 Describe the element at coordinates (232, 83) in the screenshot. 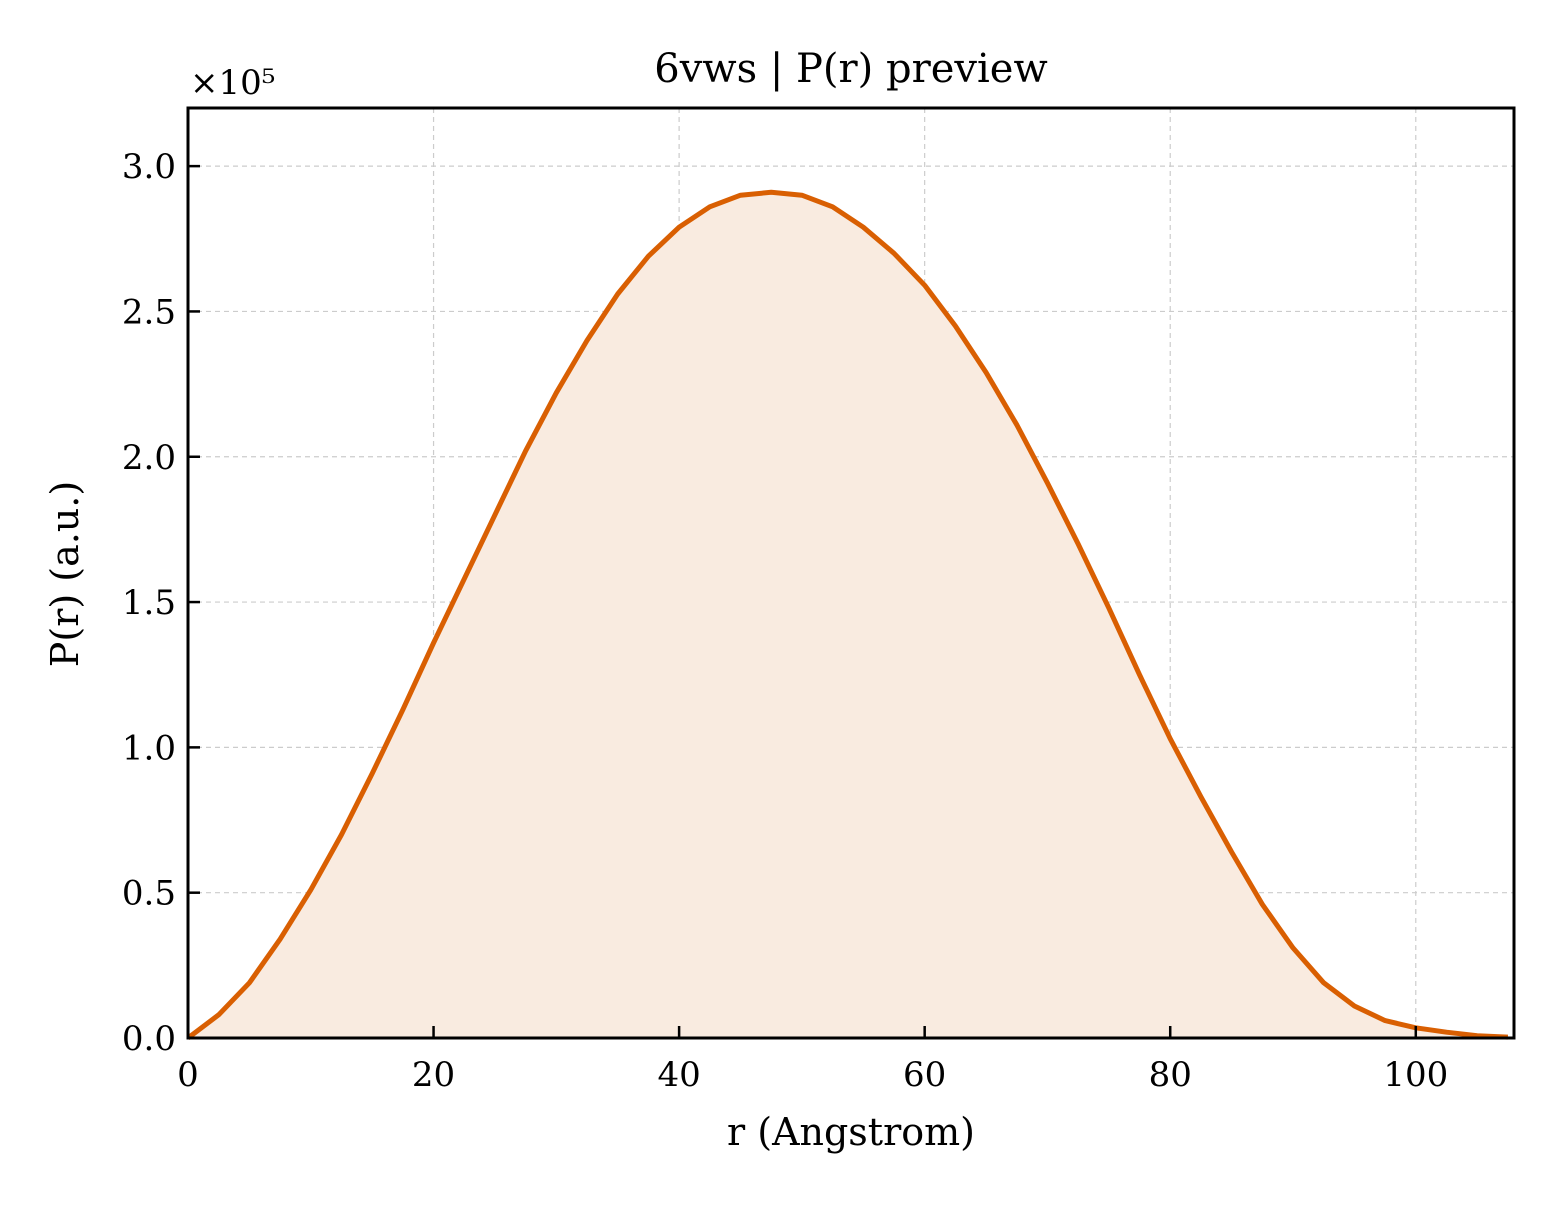

I see `y-offset-label: ×10⁵` at that location.